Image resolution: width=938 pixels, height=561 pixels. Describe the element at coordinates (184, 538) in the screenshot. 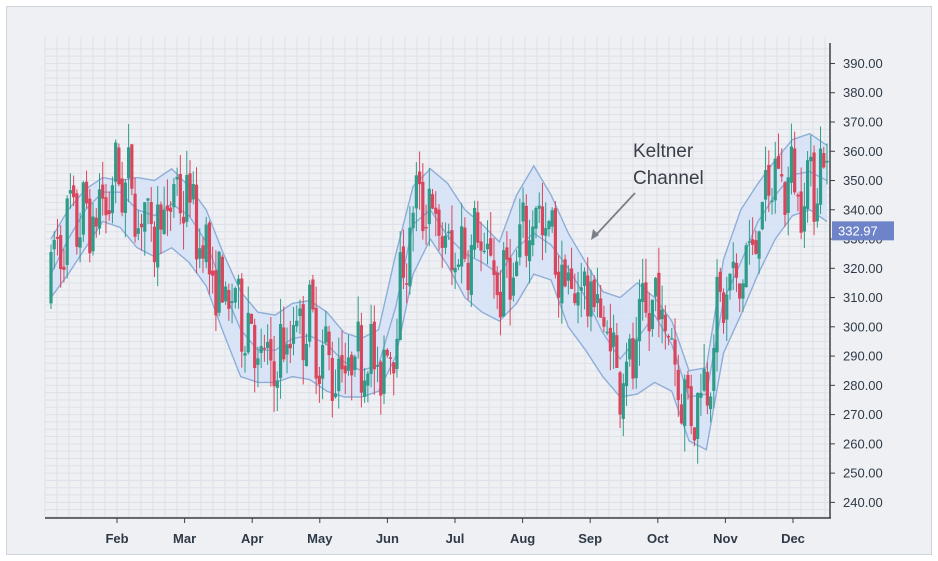

I see `x-tick-label: Mar` at that location.